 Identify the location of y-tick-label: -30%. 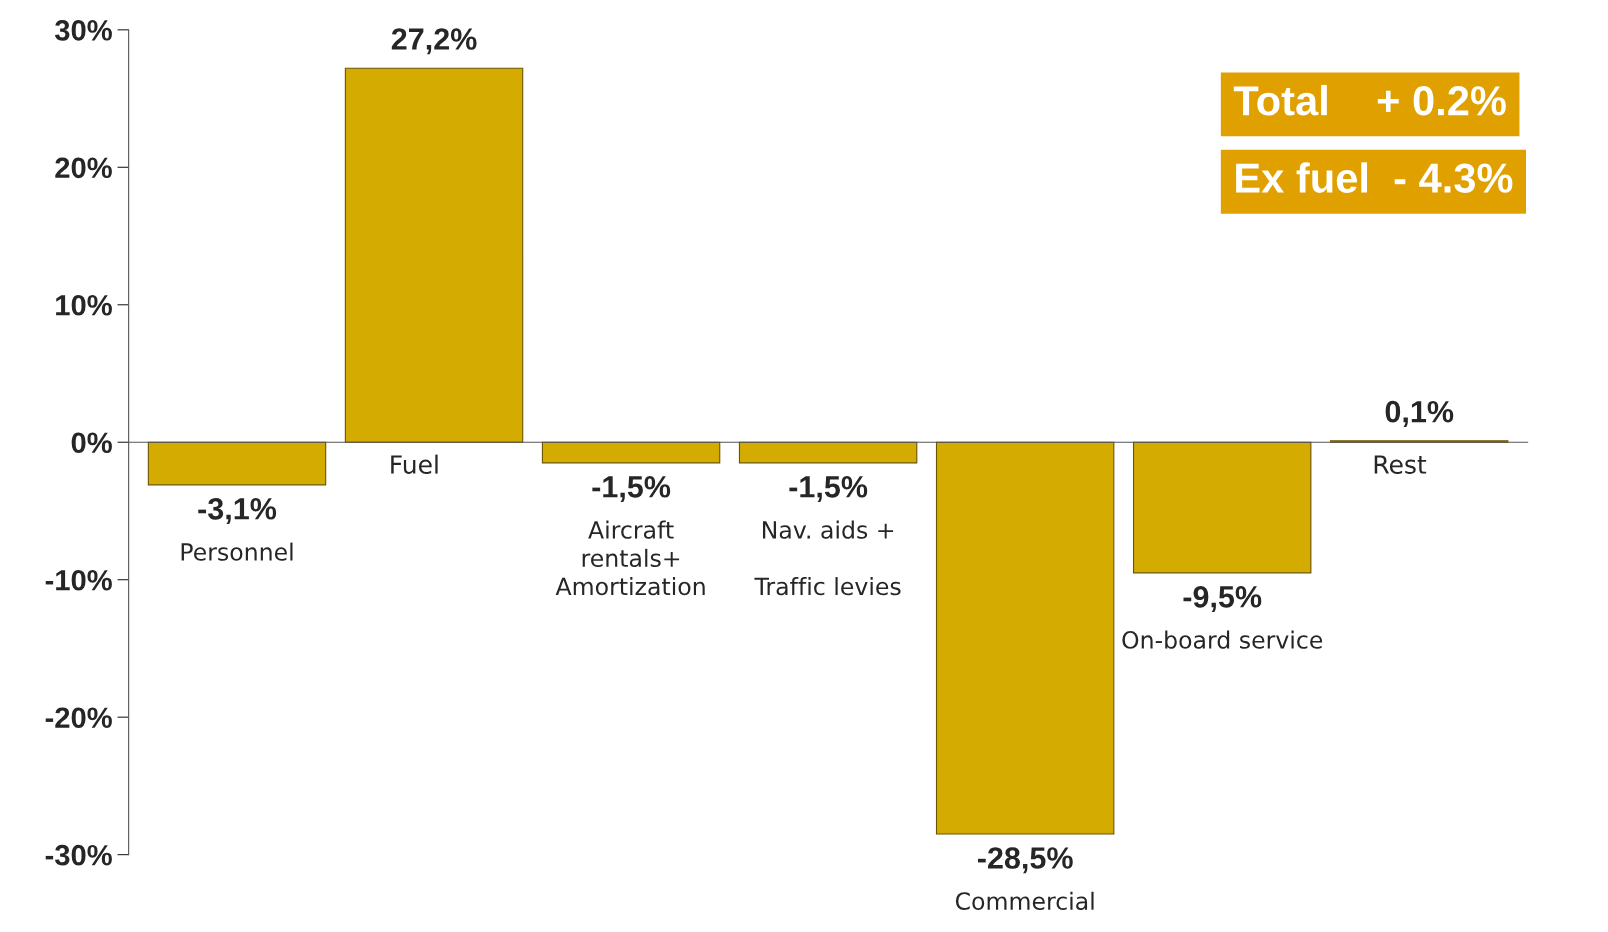
(78, 855).